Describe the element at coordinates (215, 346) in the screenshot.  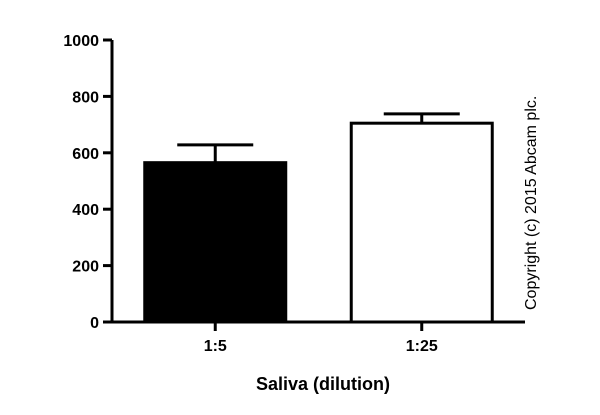
I see `x-tick-label: 1:5` at that location.